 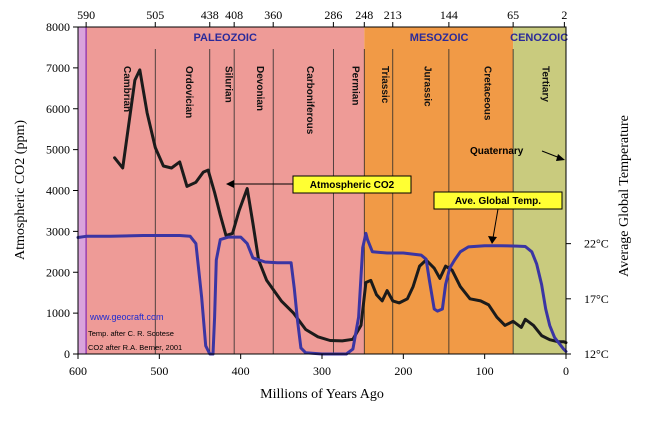 What do you see at coordinates (449, 15) in the screenshot?
I see `top-tick-label-144: 144` at bounding box center [449, 15].